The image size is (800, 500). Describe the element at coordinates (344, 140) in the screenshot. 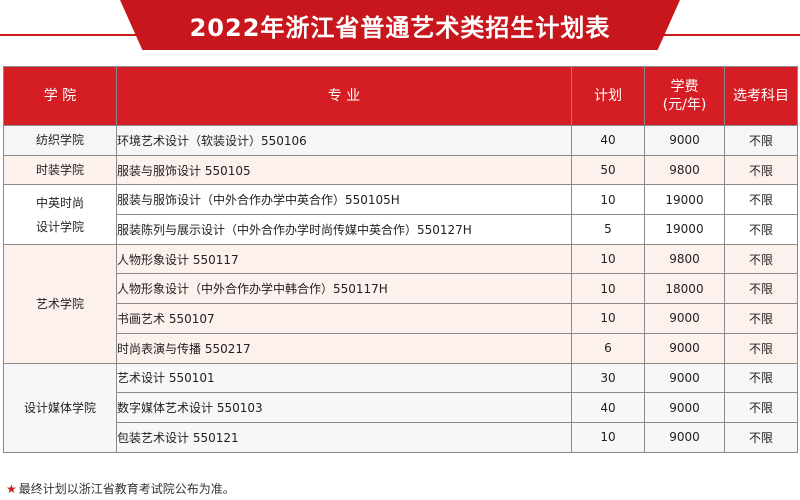

I see `major-cell: 环境艺术设计（软装设计）550106` at that location.